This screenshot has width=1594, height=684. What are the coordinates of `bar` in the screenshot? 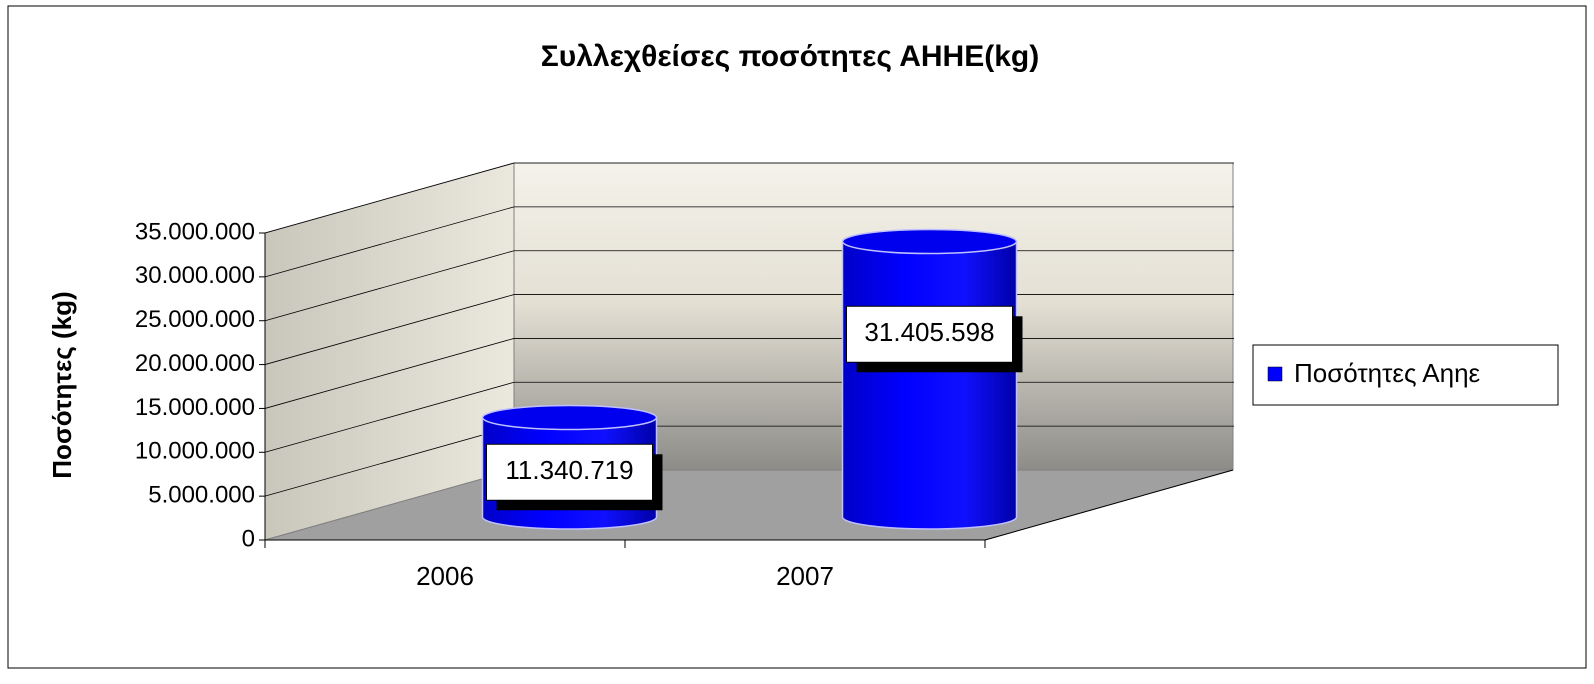 It's located at (929, 385).